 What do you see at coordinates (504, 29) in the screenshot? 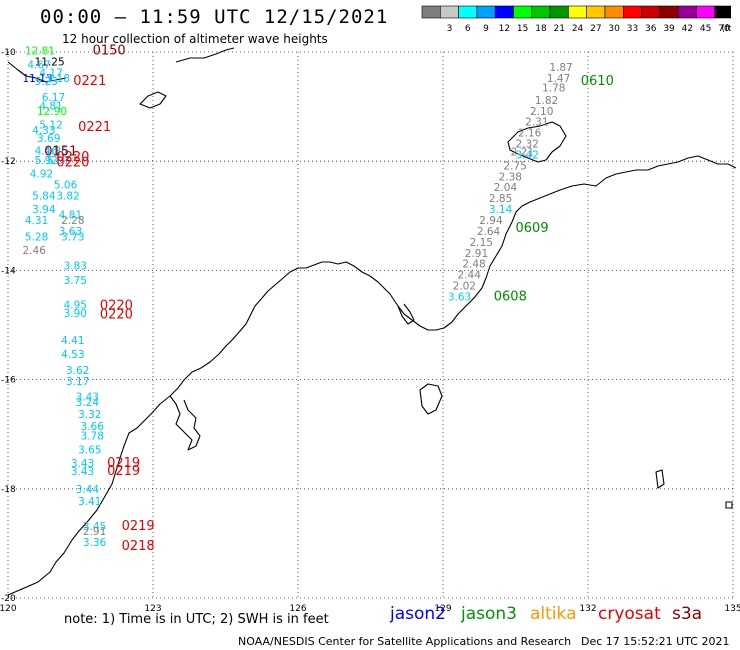
I see `color-scale-label: 12` at bounding box center [504, 29].